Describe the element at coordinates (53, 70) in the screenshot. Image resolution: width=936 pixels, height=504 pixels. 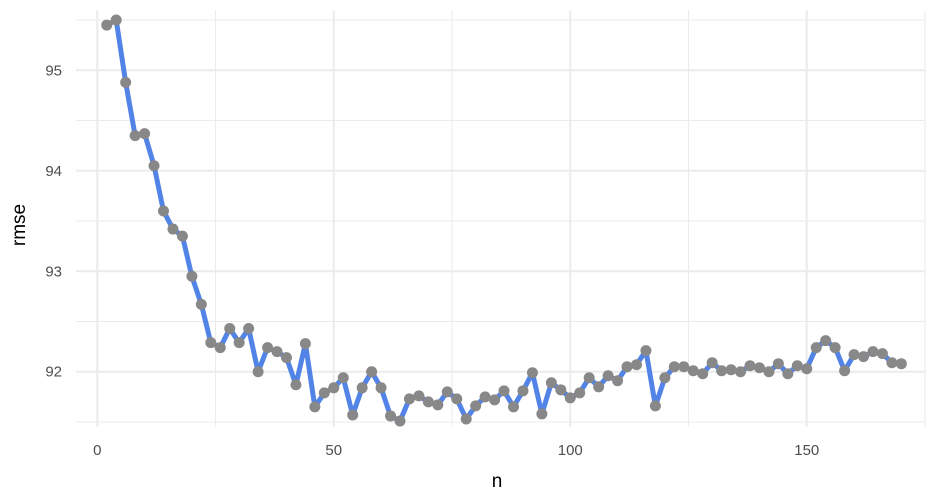
I see `y-tick-label: 95` at that location.